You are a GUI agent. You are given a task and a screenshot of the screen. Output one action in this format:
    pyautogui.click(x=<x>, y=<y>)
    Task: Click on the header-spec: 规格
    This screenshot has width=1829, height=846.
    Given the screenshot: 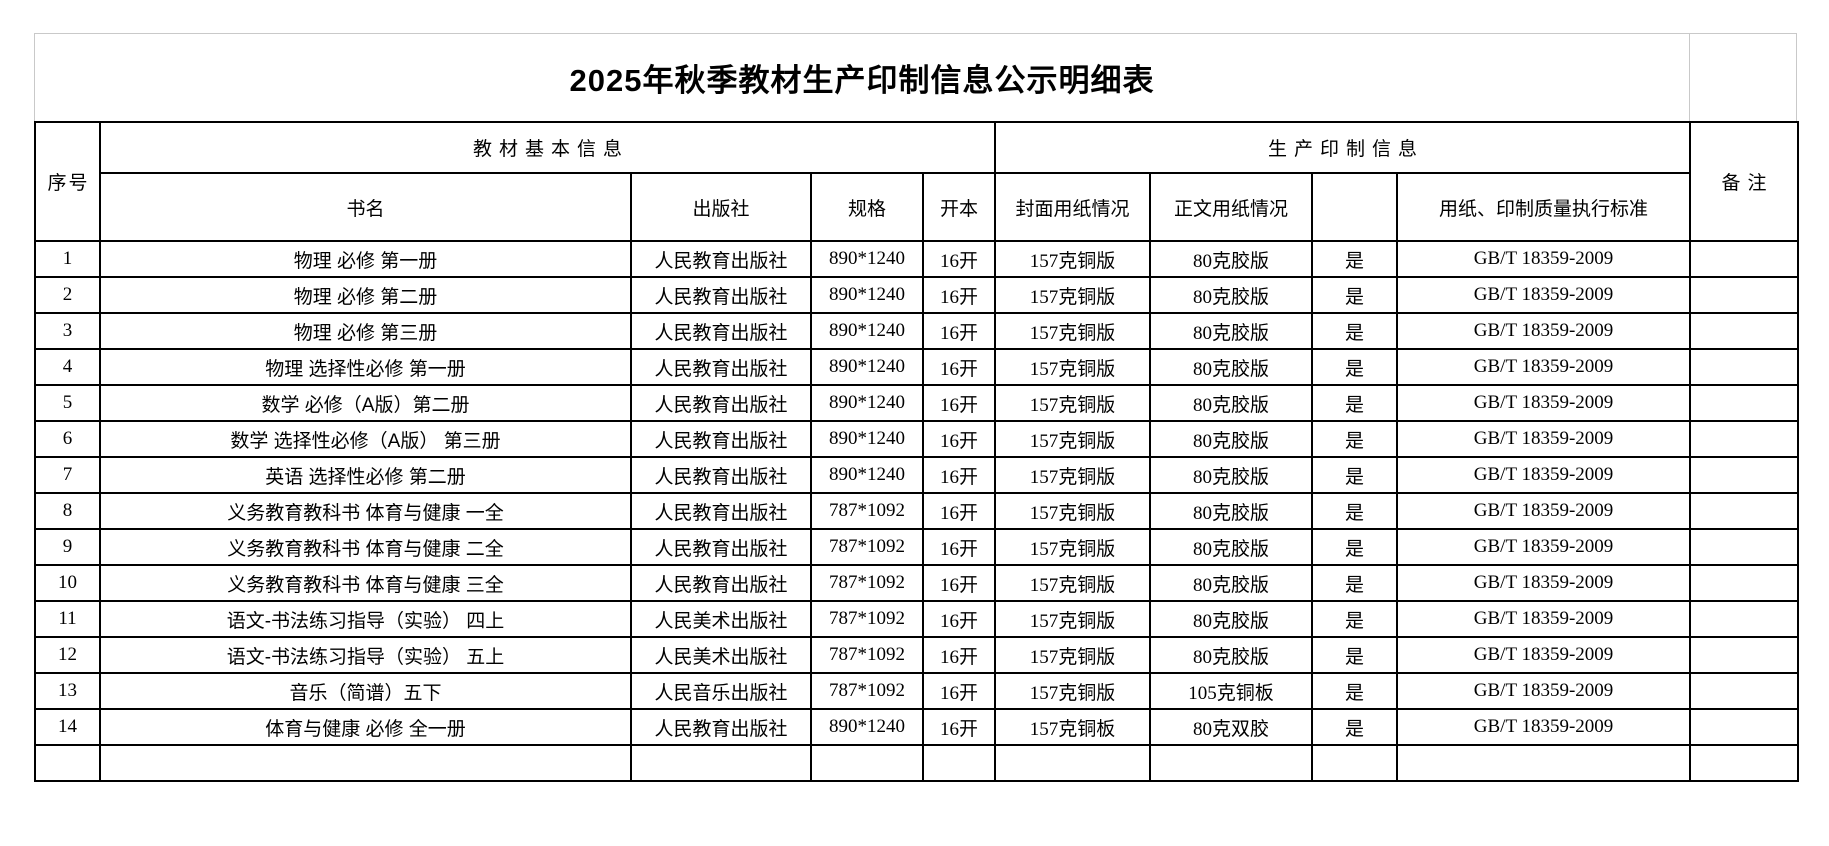 What is the action you would take?
    pyautogui.click(x=867, y=207)
    